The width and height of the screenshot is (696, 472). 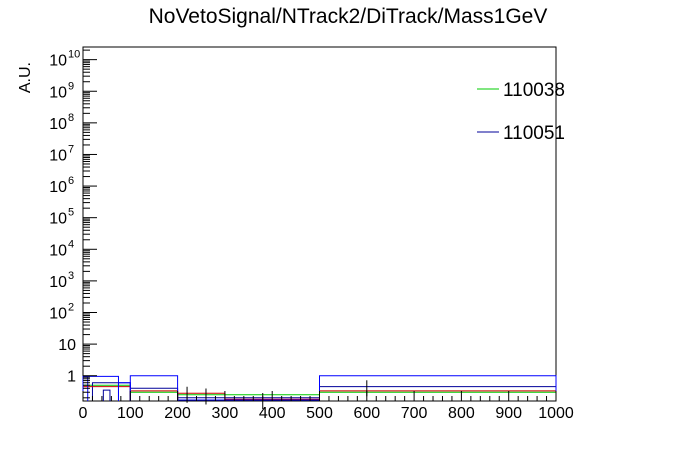 I want to click on y-tick-label: 10 6, so click(x=61, y=185).